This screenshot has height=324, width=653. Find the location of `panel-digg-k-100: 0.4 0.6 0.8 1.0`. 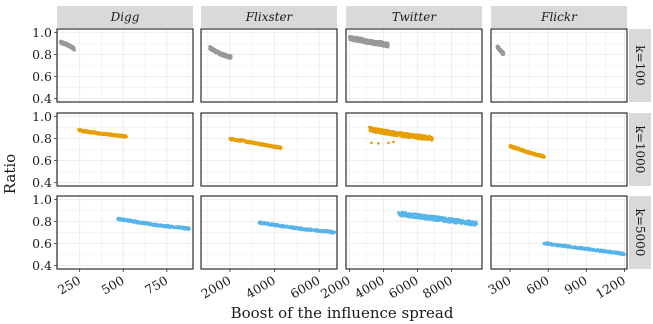

panel-digg-k-100: 0.4 0.6 0.8 1.0 is located at coordinates (113, 65).